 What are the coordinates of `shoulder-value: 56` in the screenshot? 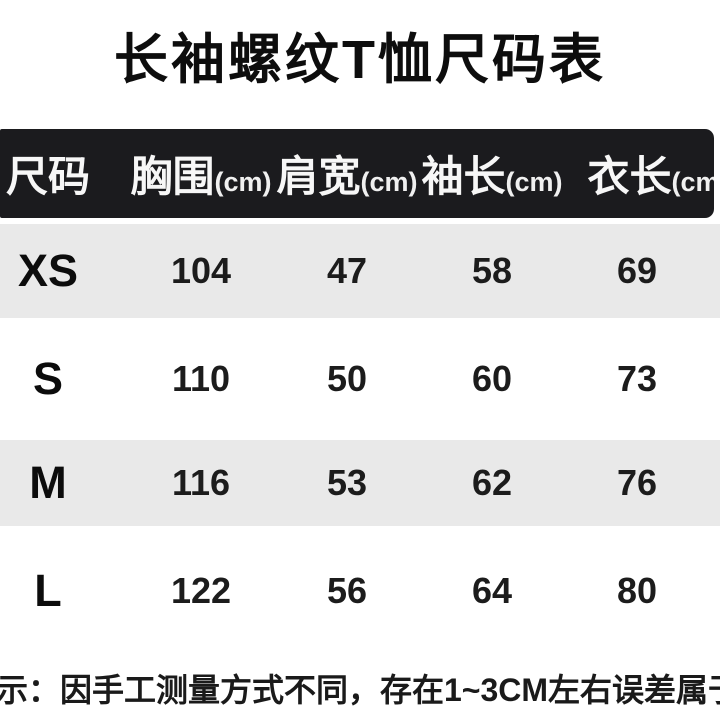 It's located at (347, 590).